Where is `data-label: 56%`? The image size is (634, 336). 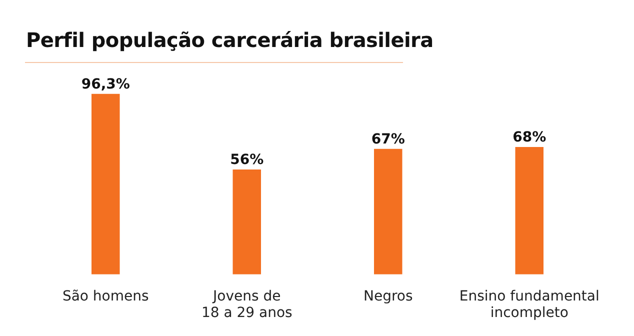
data-label: 56% is located at coordinates (247, 160).